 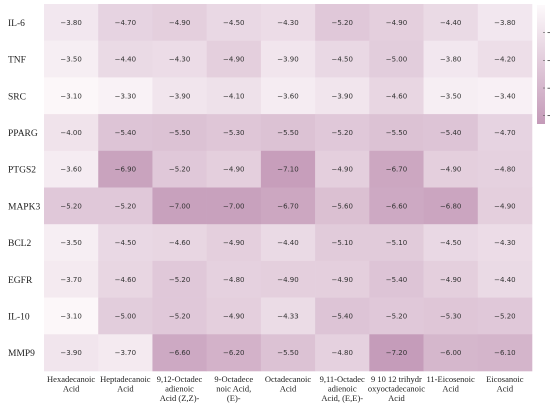 What do you see at coordinates (17, 97) in the screenshot?
I see `row-label: SRC` at bounding box center [17, 97].